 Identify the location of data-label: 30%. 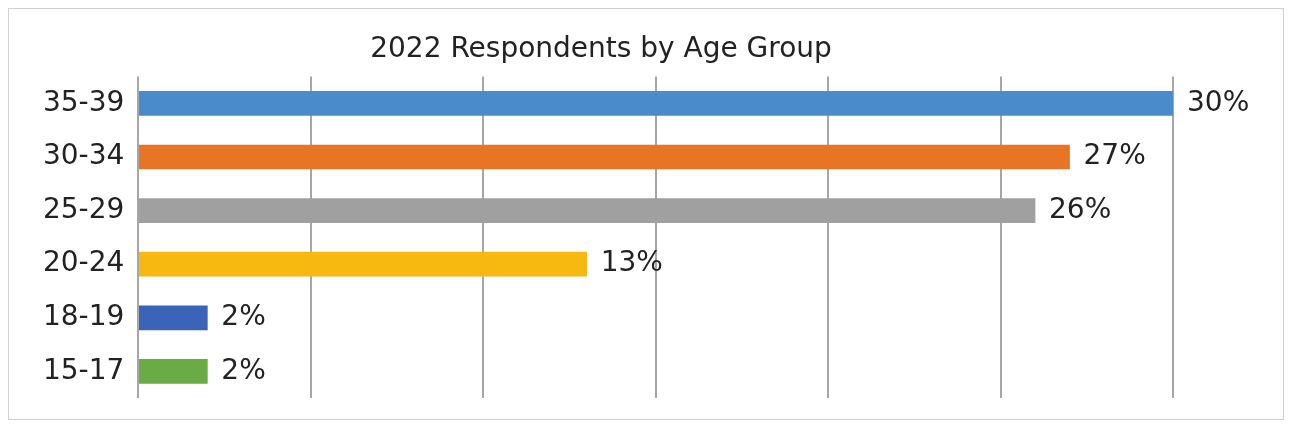
(1218, 101).